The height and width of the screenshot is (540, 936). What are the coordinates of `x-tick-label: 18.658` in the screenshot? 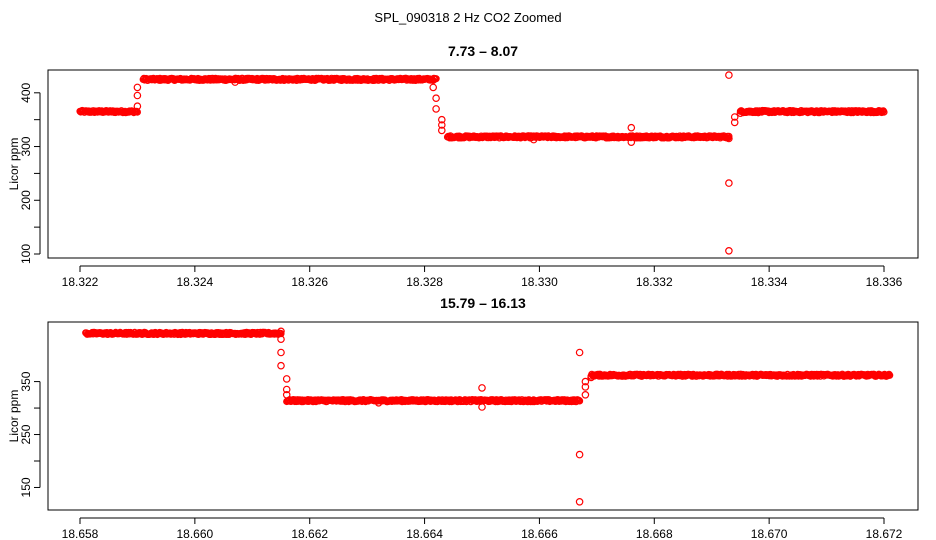 It's located at (80, 533).